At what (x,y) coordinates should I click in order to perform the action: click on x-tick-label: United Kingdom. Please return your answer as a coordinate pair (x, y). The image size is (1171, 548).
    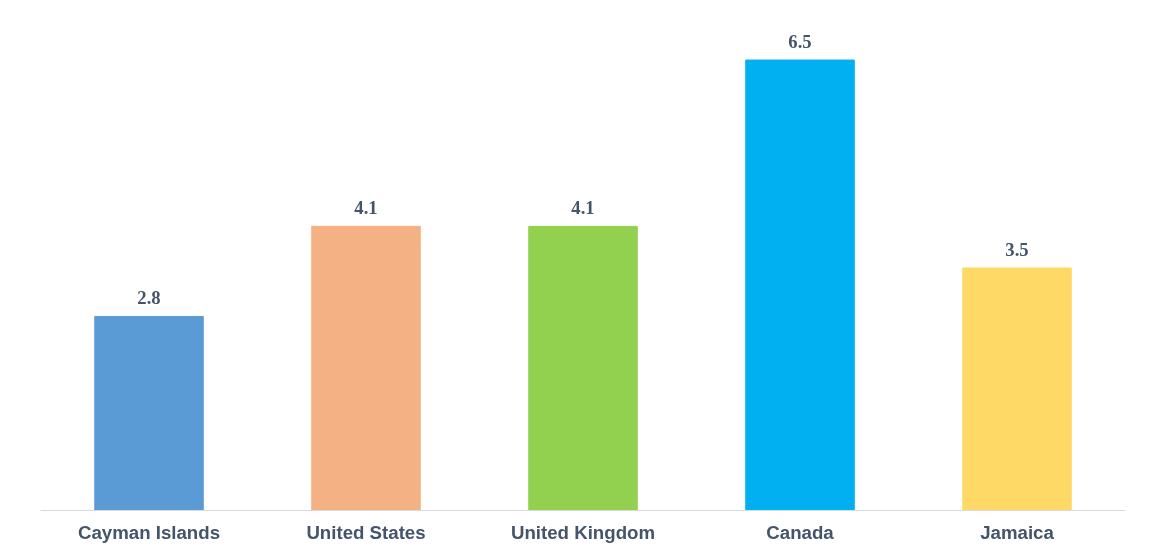
    Looking at the image, I should click on (583, 532).